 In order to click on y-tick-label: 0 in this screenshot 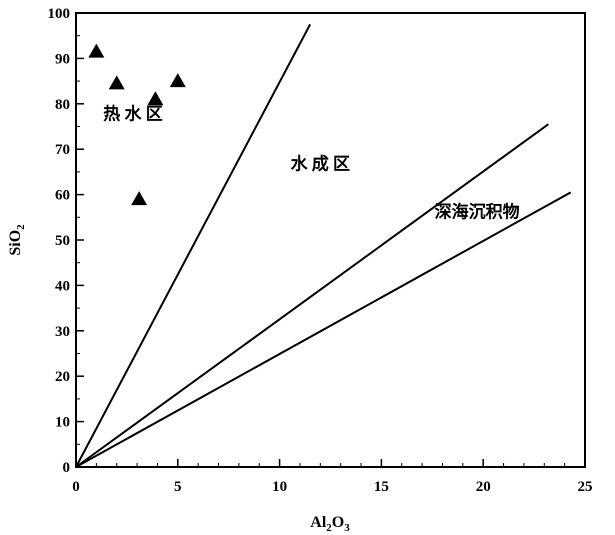, I will do `click(67, 468)`.